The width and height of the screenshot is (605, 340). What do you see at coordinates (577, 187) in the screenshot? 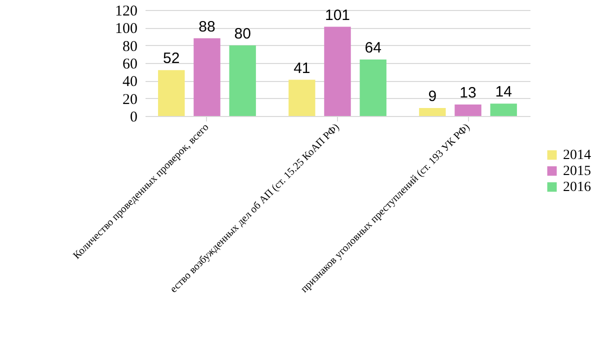
I see `legend-label: 2016` at bounding box center [577, 187].